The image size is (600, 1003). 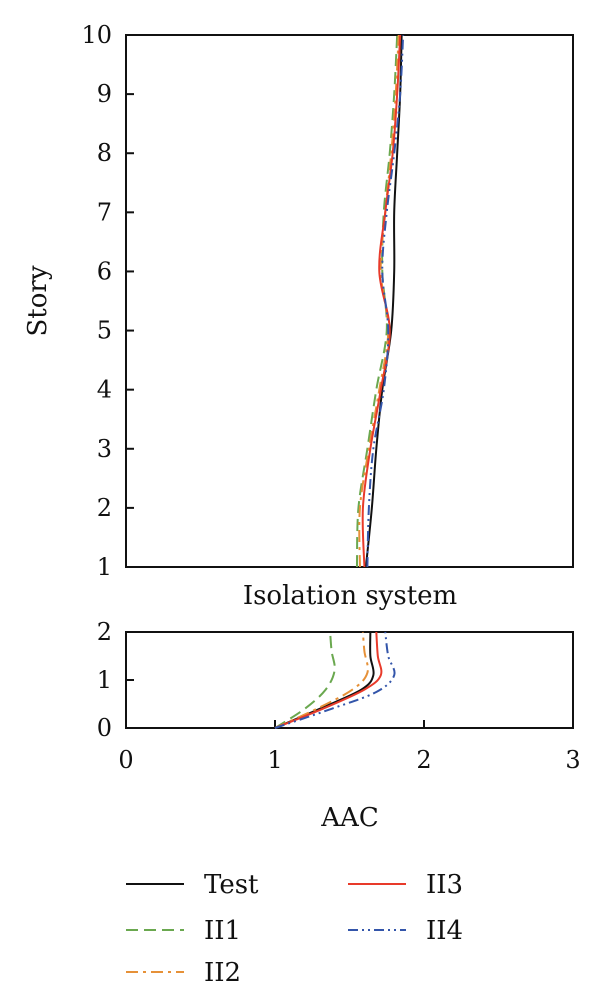 I want to click on story-series-lines, so click(x=380, y=301).